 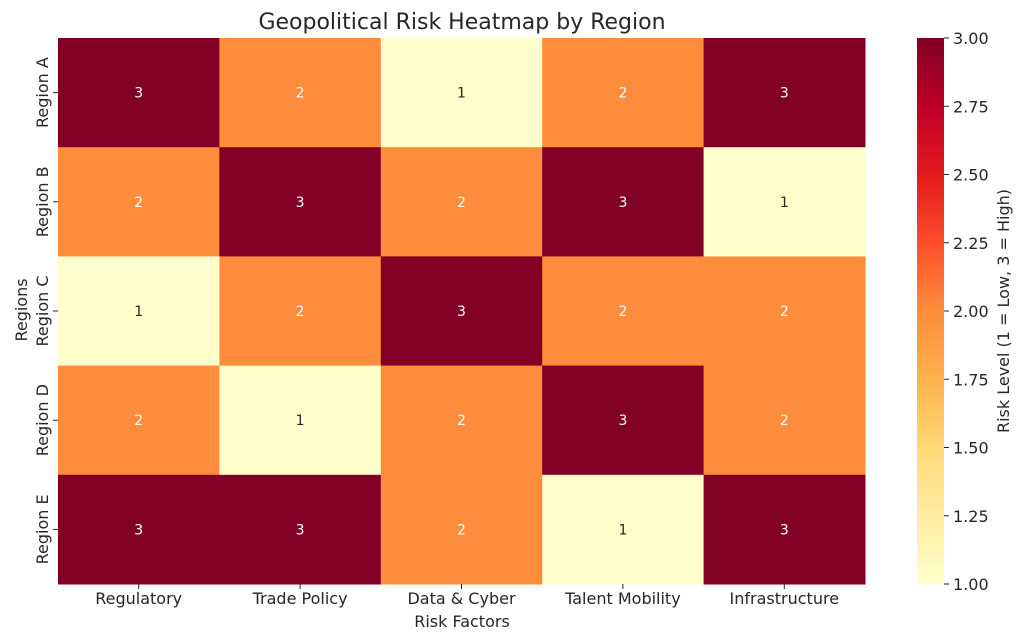 I want to click on x-axis-label: Risk Factors, so click(x=462, y=621).